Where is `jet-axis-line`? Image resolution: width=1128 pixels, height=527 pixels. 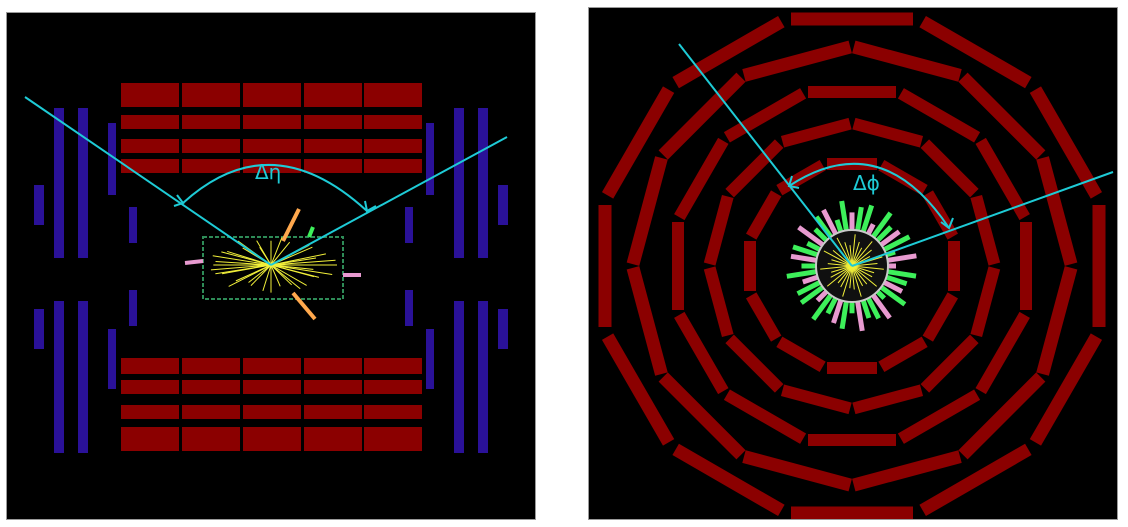
jet-axis-line is located at coordinates (389, 201).